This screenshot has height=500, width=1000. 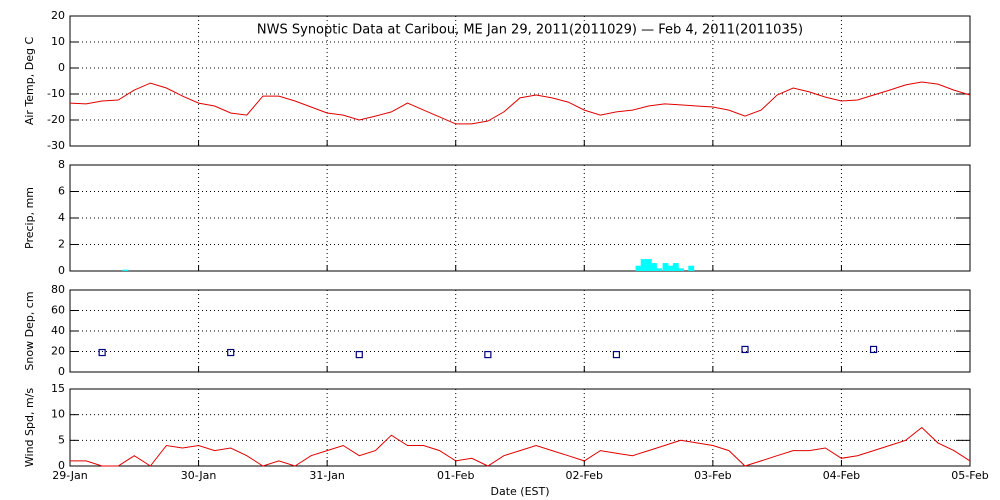 I want to click on x-tick-label: 30-Jan, so click(x=199, y=475).